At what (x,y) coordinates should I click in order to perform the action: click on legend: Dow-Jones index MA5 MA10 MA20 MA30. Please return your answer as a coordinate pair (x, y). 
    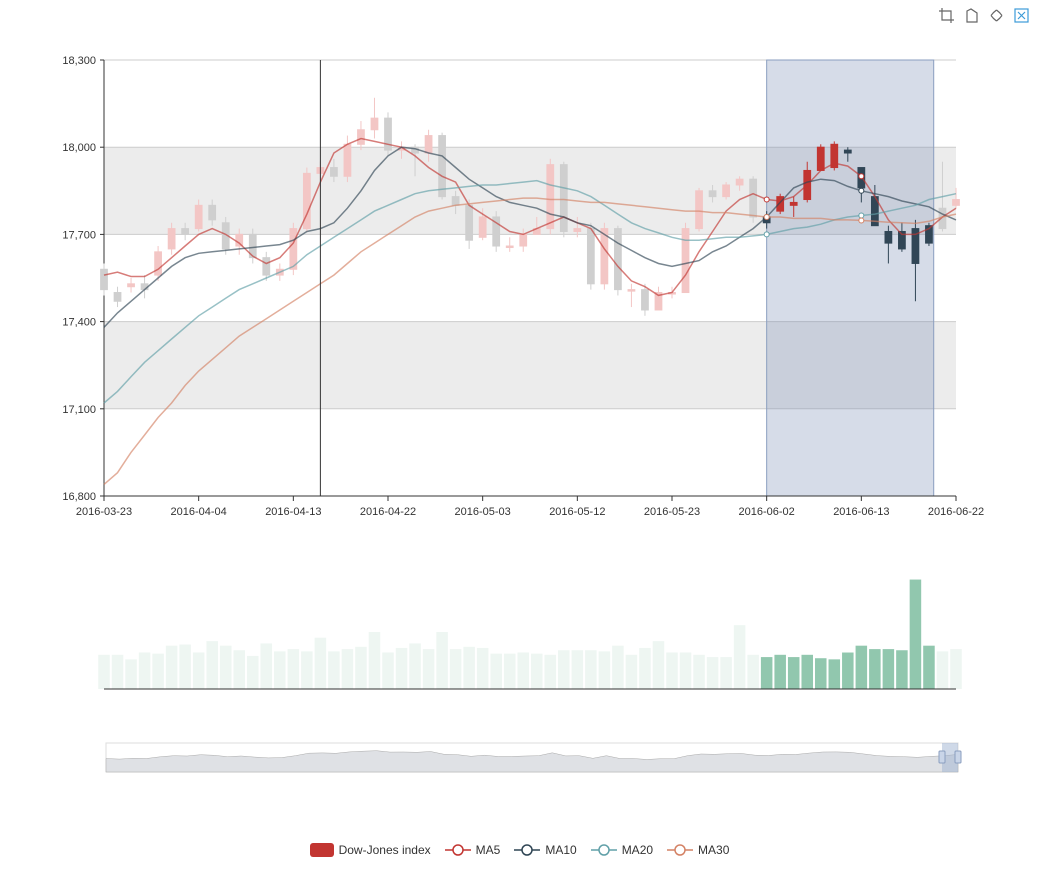
    Looking at the image, I should click on (519, 850).